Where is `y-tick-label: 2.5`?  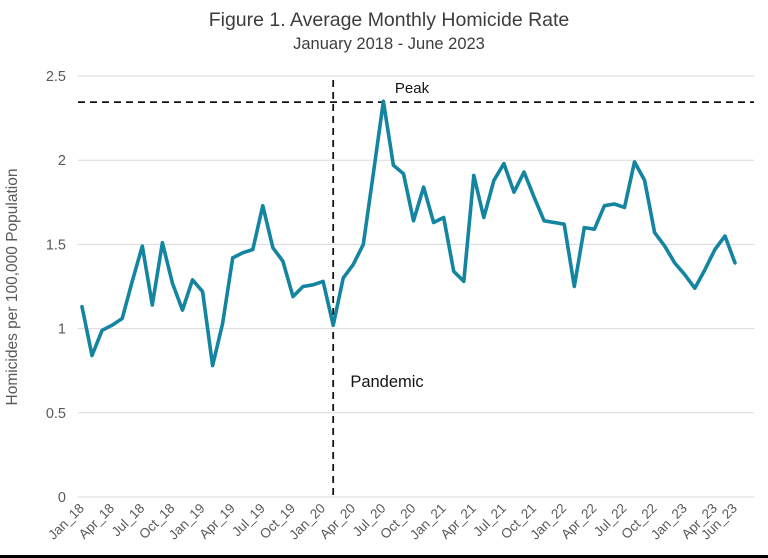
y-tick-label: 2.5 is located at coordinates (56, 77).